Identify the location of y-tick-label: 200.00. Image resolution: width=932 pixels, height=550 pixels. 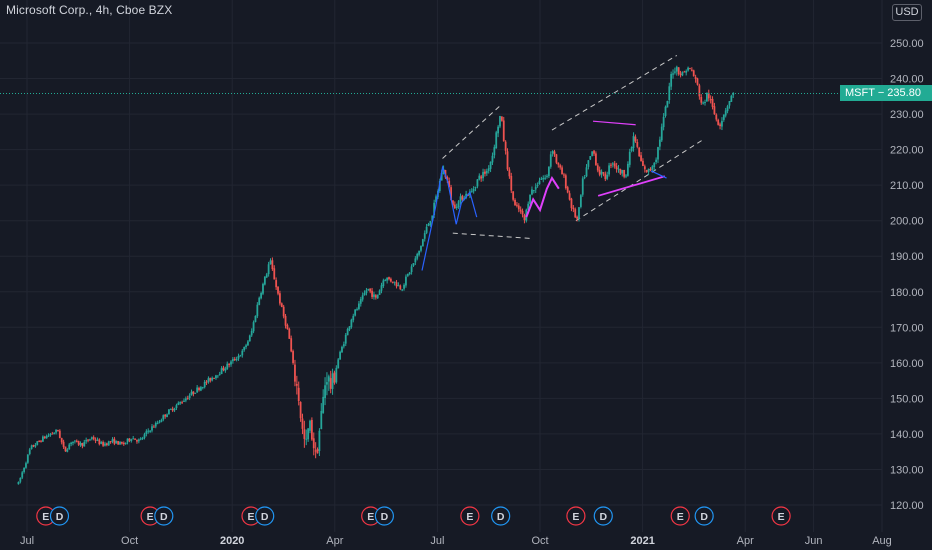
(907, 222).